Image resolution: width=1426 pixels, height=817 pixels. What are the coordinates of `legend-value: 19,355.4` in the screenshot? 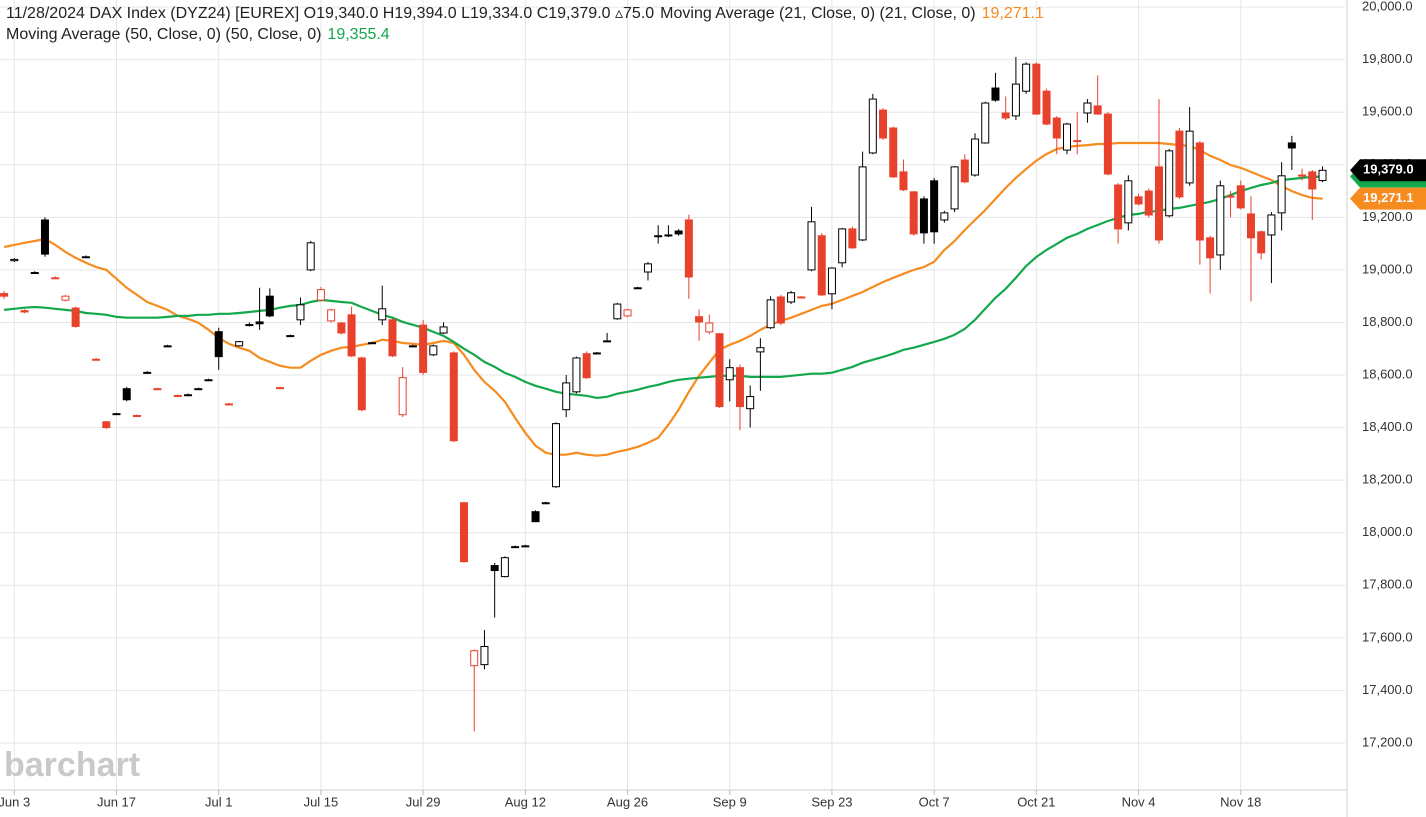 It's located at (358, 34).